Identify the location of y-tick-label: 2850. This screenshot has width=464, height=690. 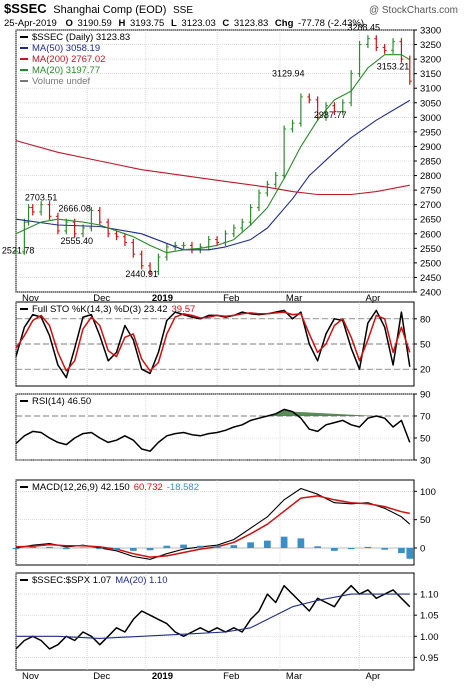
(430, 162).